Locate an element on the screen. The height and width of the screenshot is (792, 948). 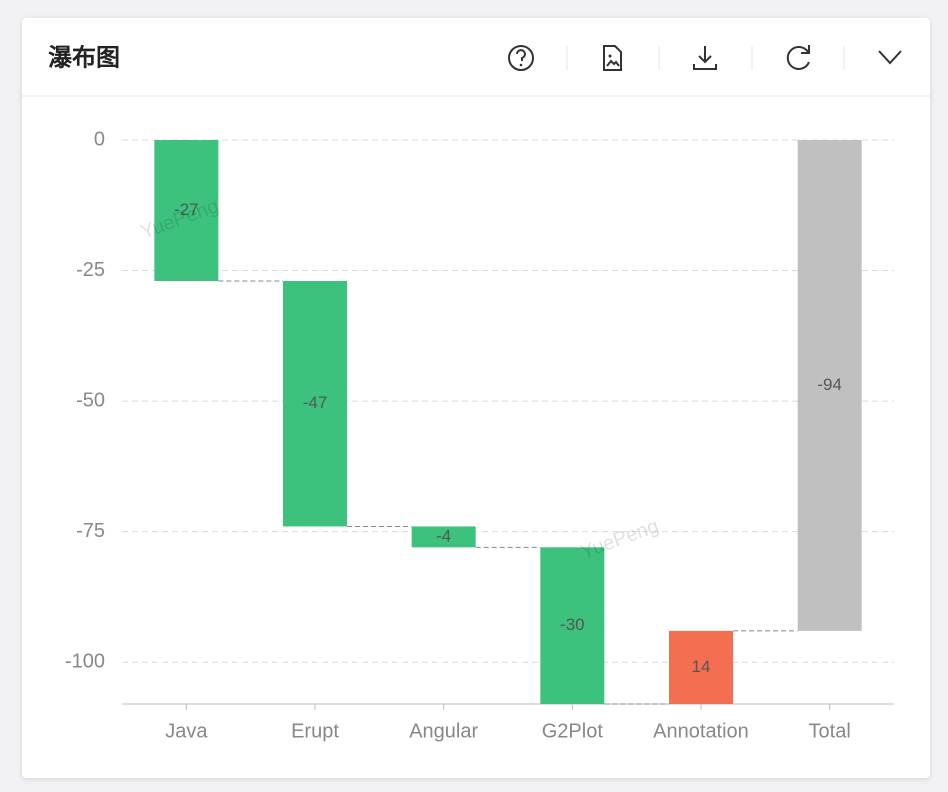
y-tick-label: -25 is located at coordinates (90, 270).